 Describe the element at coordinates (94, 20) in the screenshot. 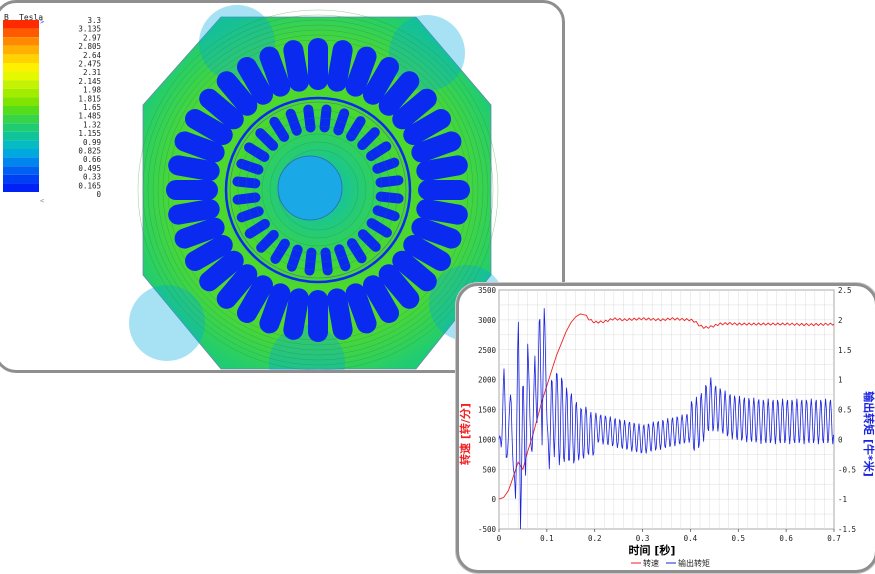

I see `scale-value-label: 3.3` at that location.